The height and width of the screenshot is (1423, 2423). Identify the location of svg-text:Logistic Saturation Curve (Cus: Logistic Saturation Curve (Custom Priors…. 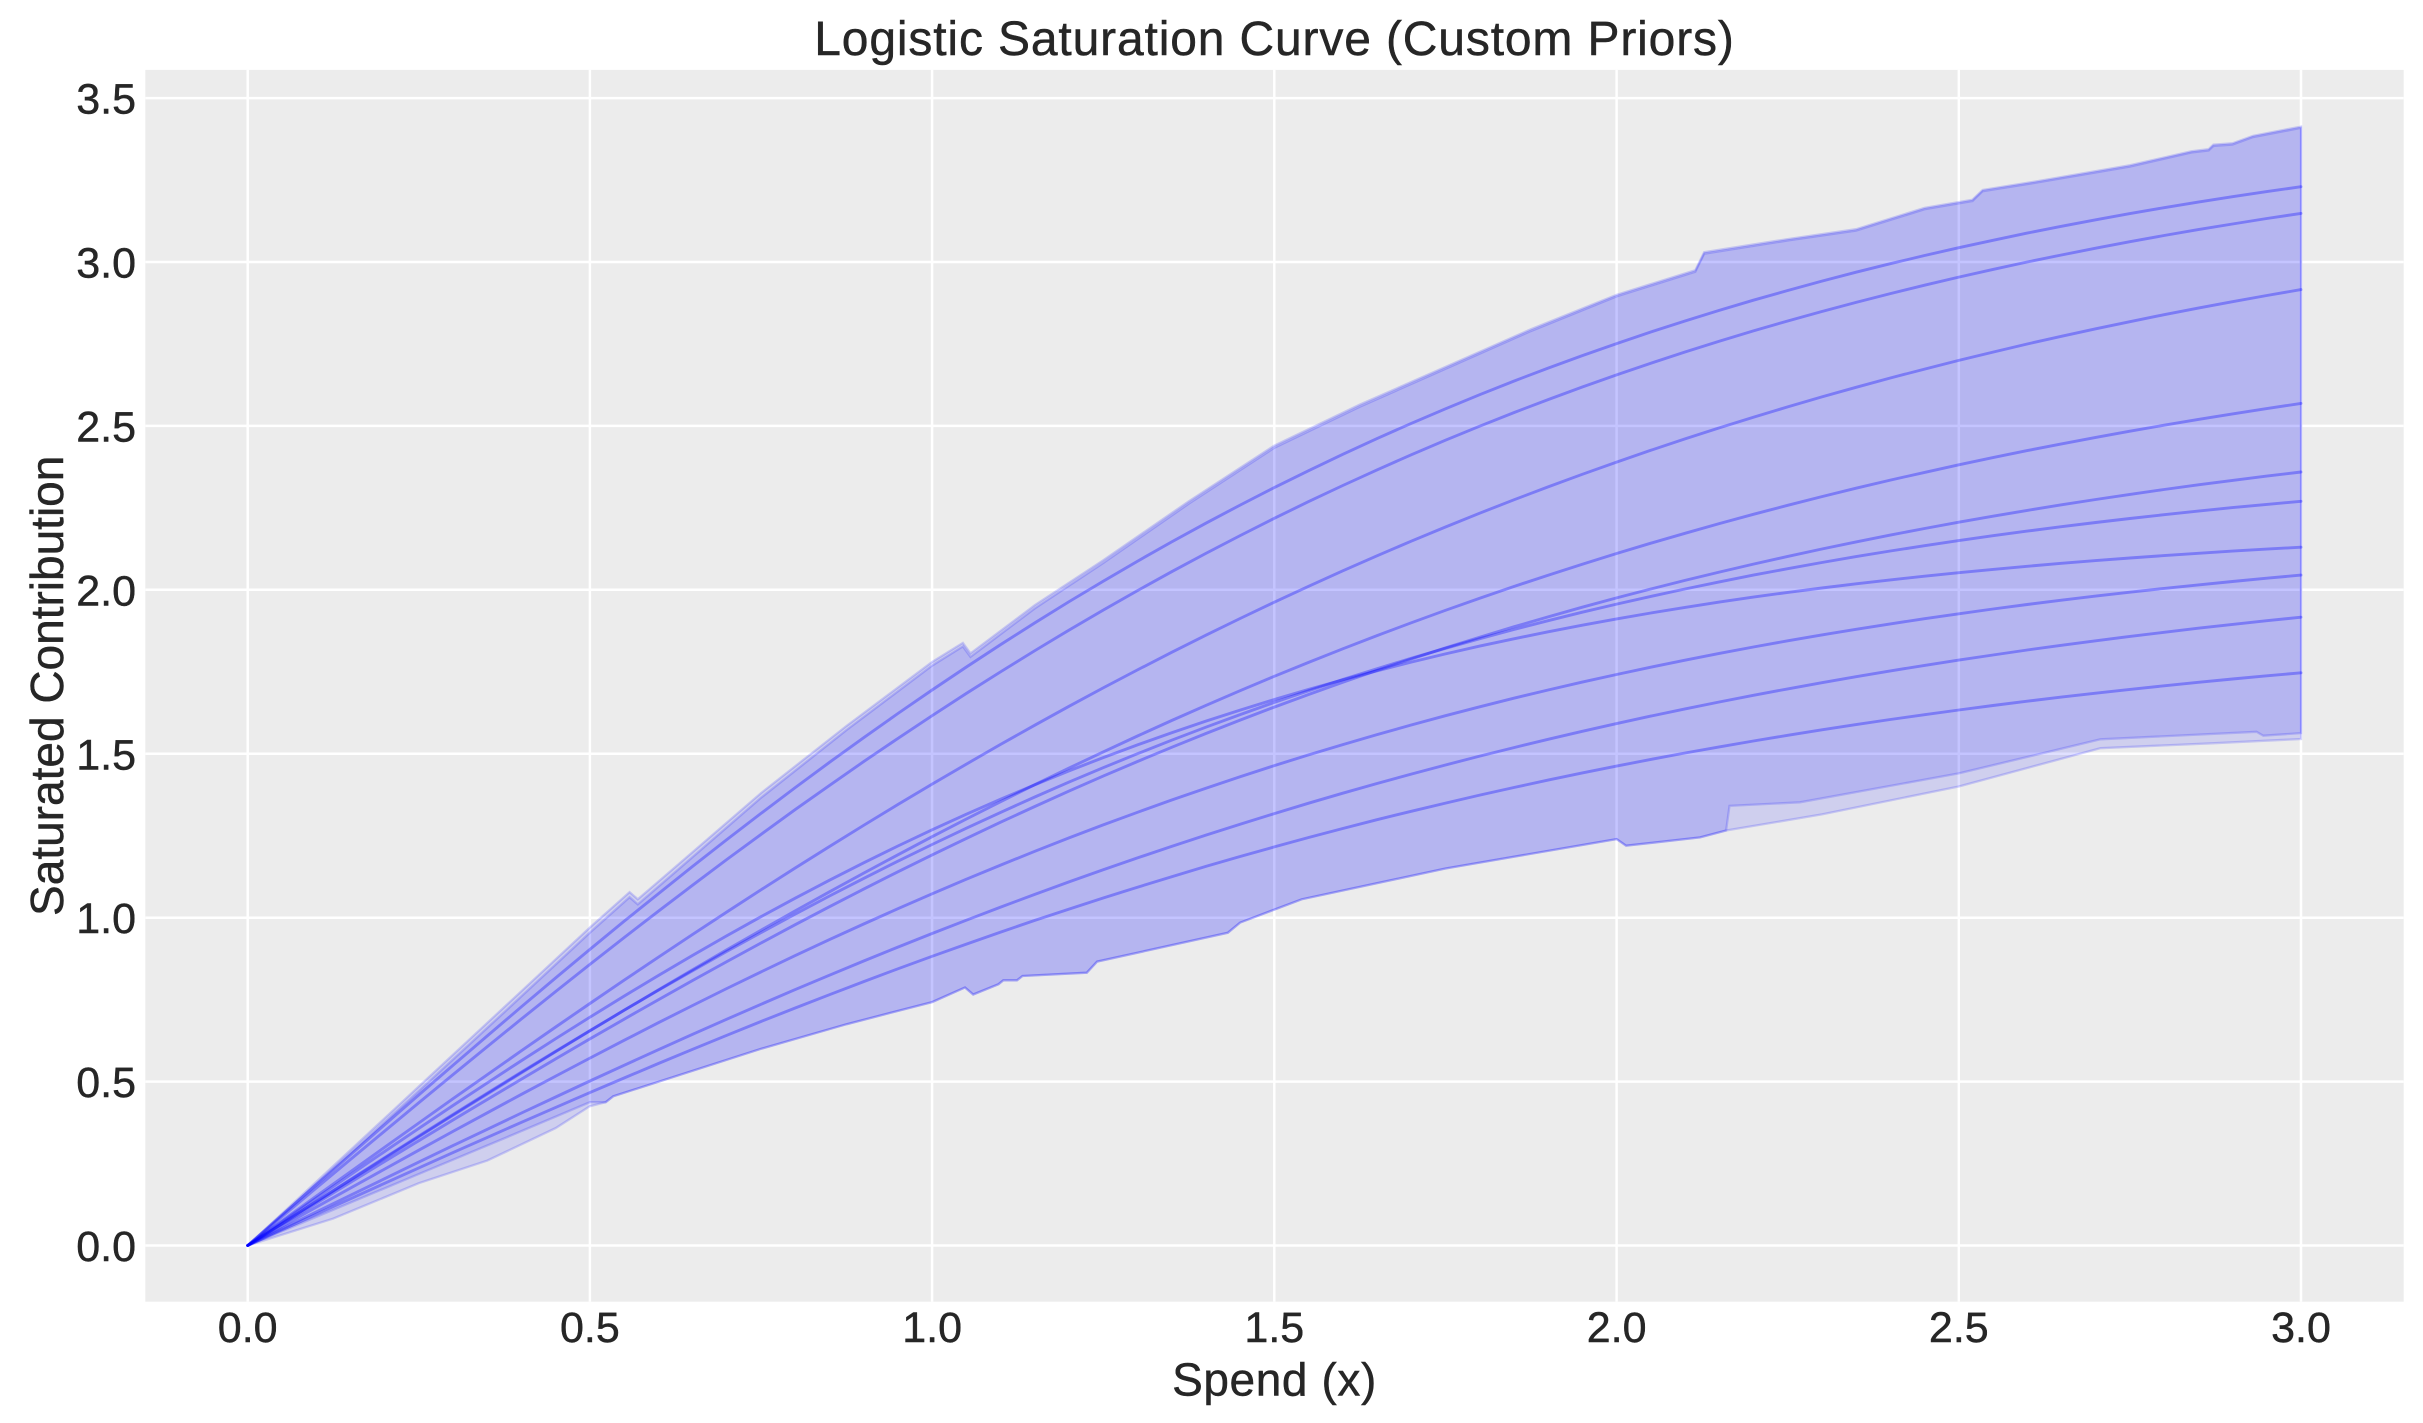
(1274, 39).